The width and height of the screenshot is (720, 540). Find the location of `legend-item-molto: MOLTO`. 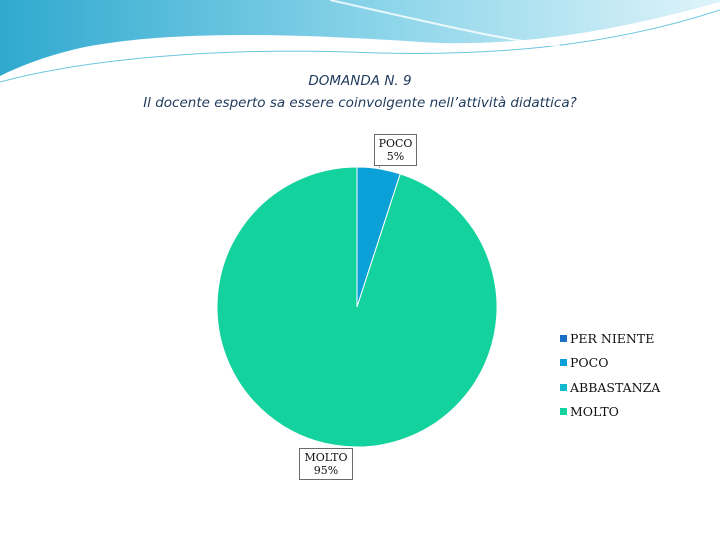

legend-item-molto: MOLTO is located at coordinates (610, 412).